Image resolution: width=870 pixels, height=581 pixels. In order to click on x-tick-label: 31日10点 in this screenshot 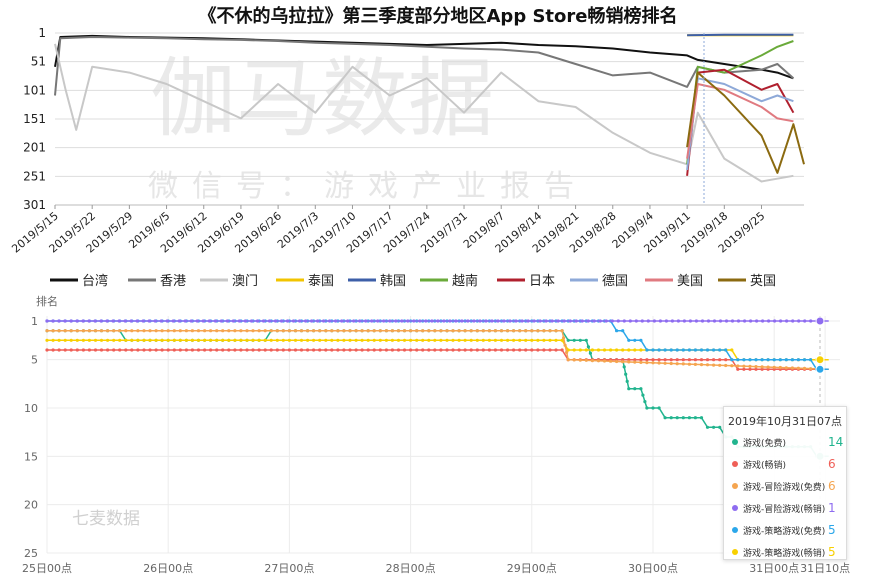, I will do `click(825, 568)`.